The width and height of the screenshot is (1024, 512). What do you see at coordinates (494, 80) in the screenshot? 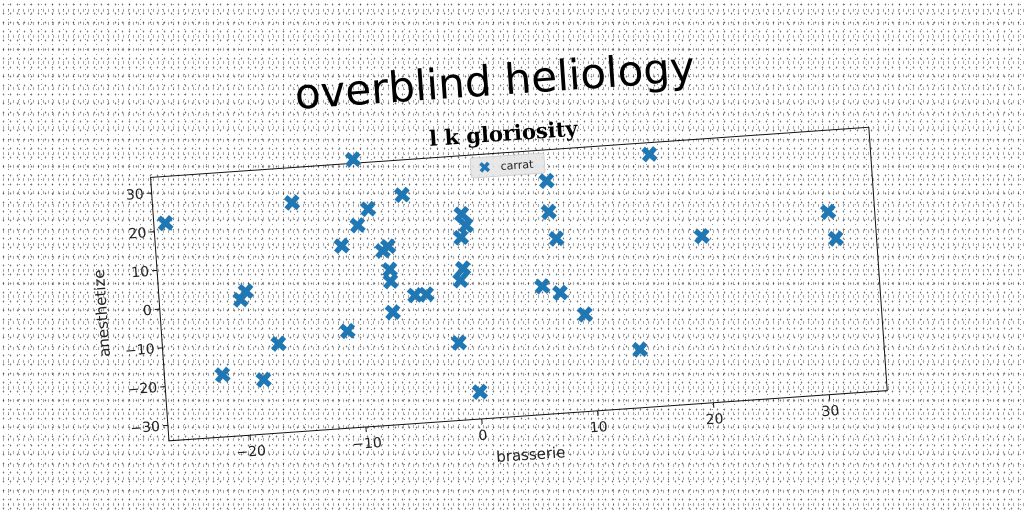
I see `chart-title: overblind heliology` at bounding box center [494, 80].